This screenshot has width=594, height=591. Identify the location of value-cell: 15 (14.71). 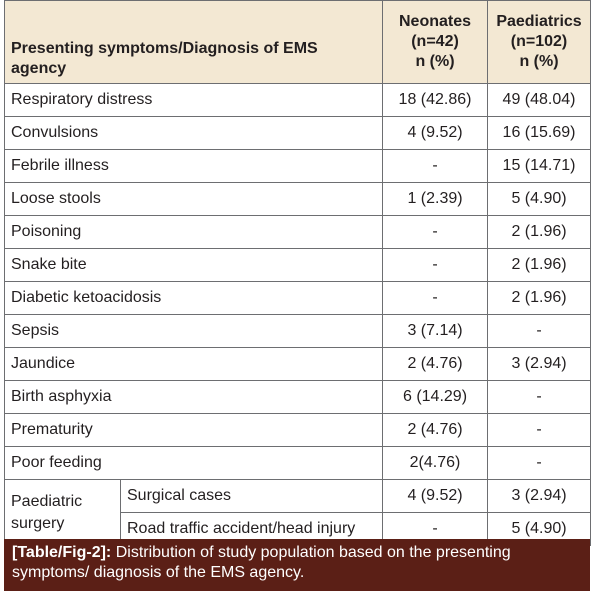
(539, 166).